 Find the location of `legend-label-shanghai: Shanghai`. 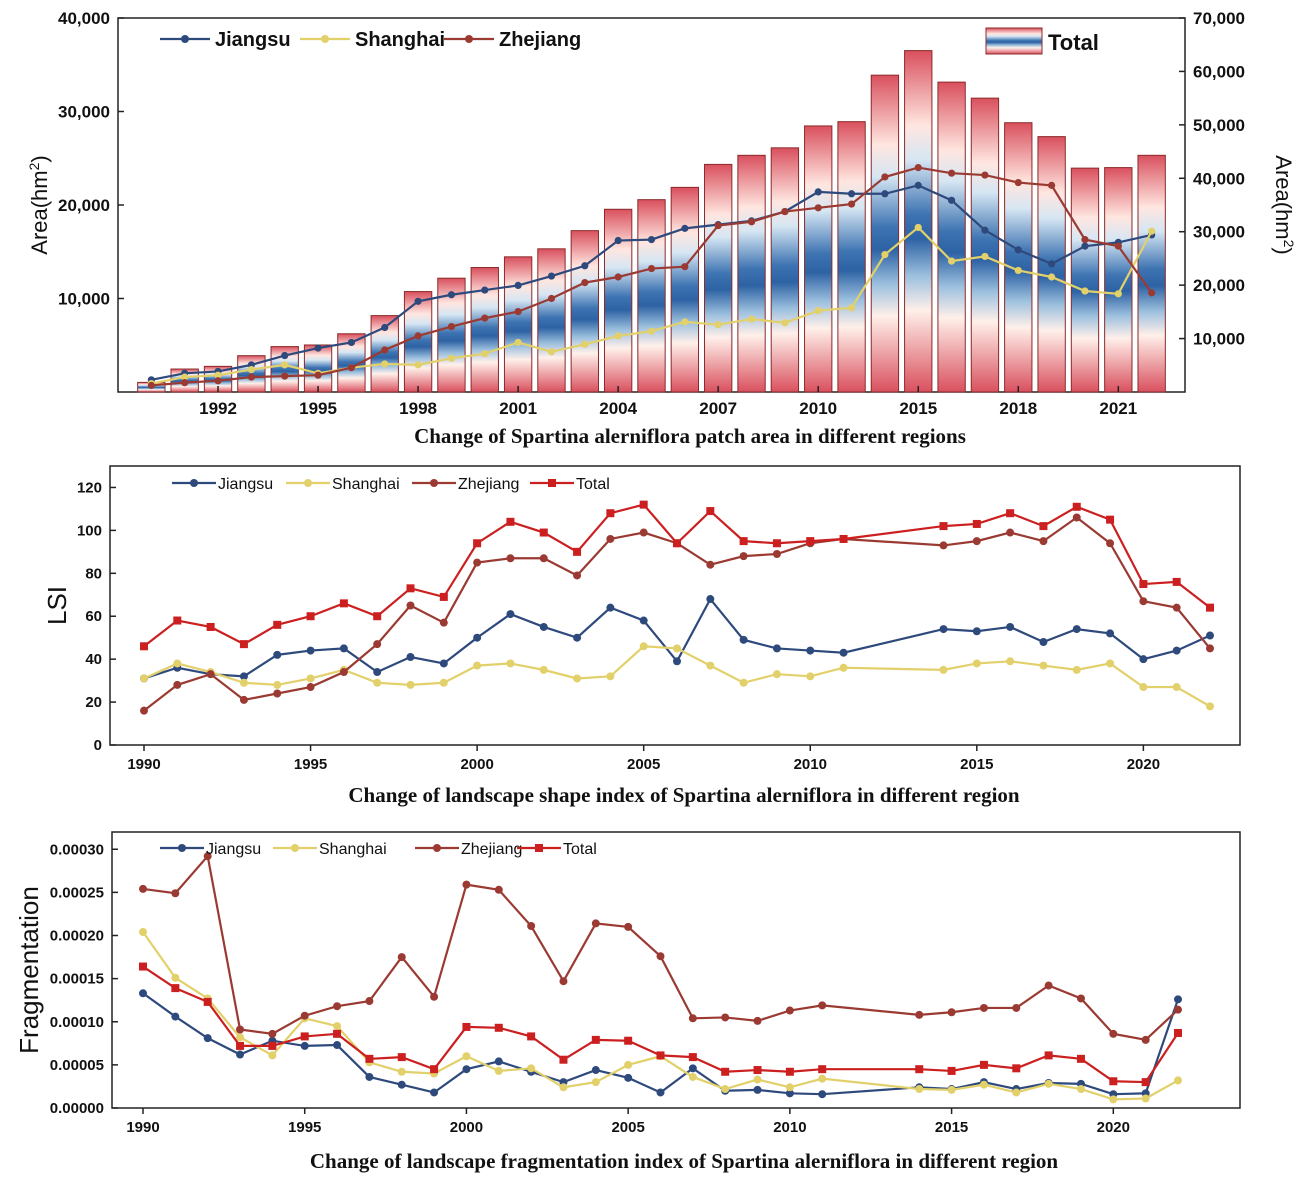

legend-label-shanghai: Shanghai is located at coordinates (366, 484).